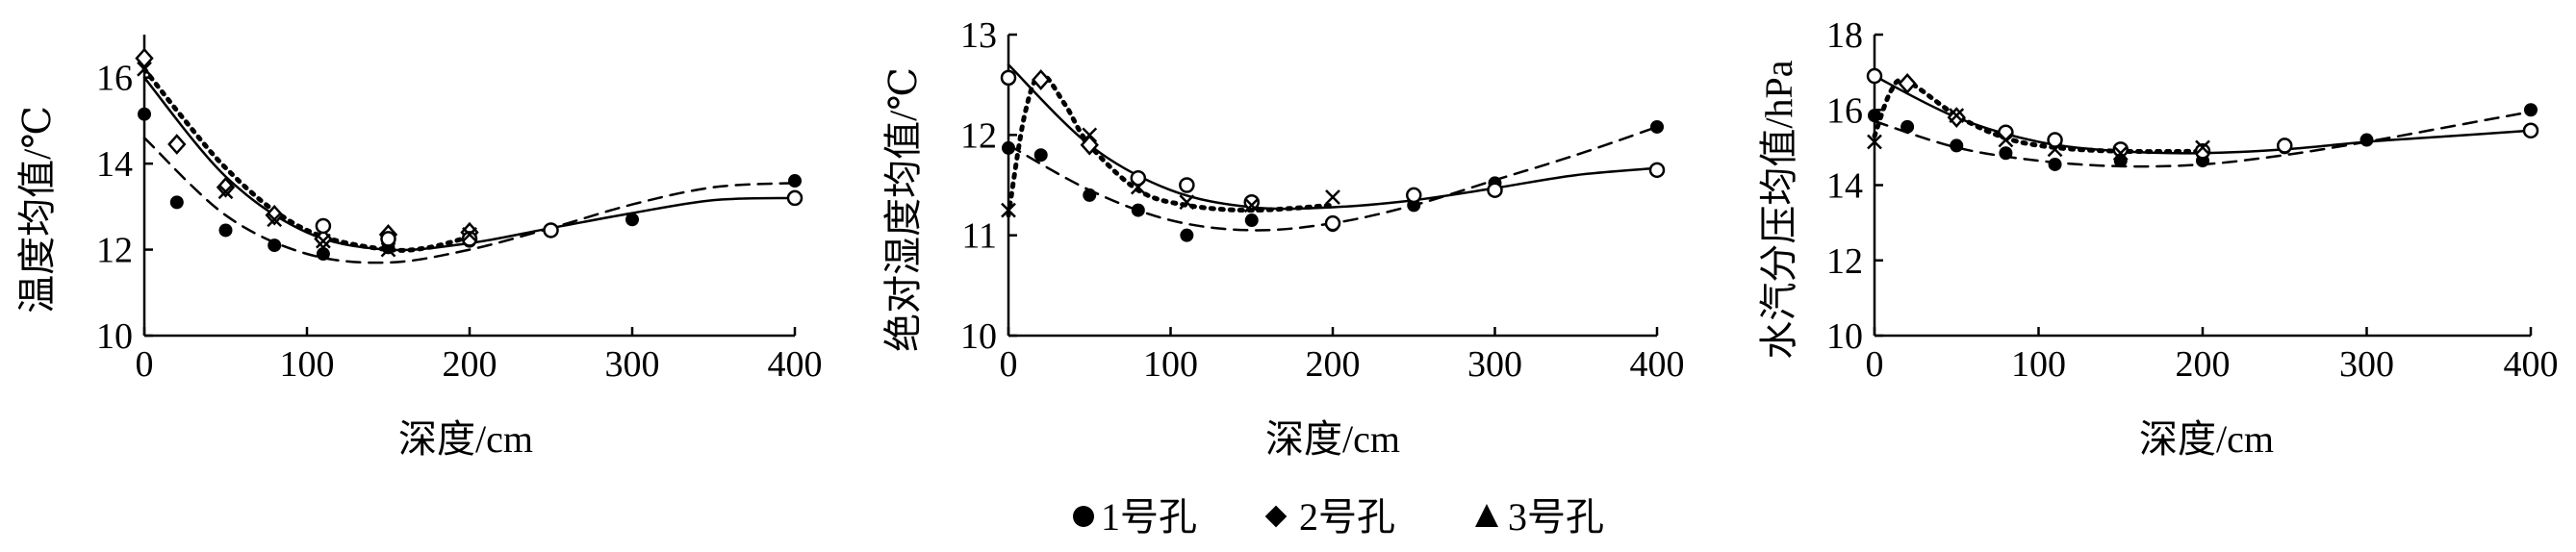 The image size is (2576, 552). What do you see at coordinates (2015, 260) in the screenshot?
I see `panel-vapor-pressure: 水汽分压均值/hPa 深度/cm` at bounding box center [2015, 260].